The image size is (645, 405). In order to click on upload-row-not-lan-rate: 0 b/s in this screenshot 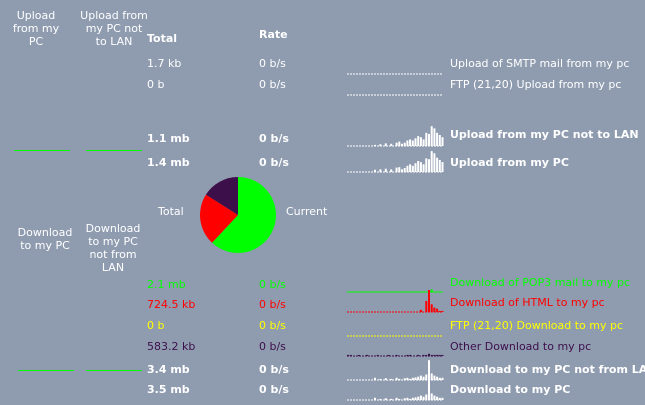, I will do `click(274, 138)`.